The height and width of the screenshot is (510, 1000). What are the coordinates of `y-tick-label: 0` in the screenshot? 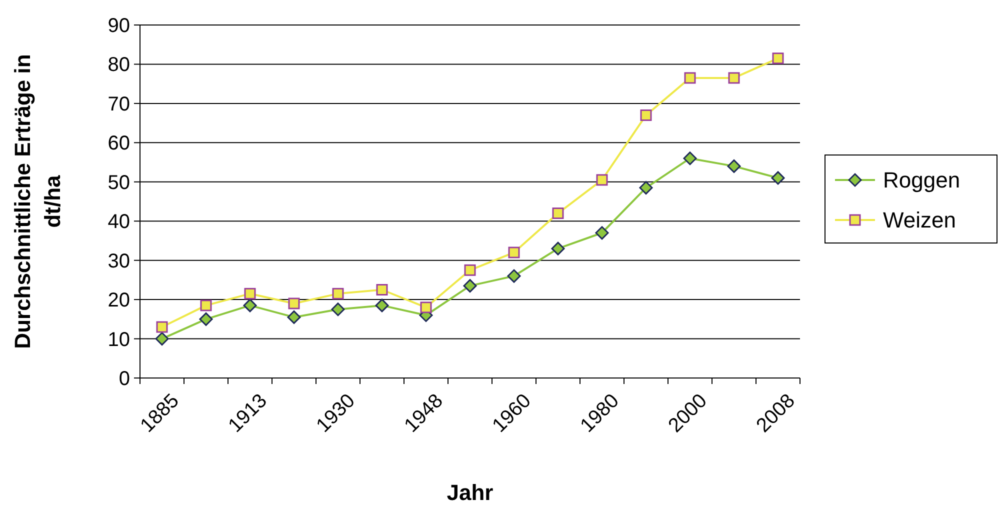 It's located at (124, 379).